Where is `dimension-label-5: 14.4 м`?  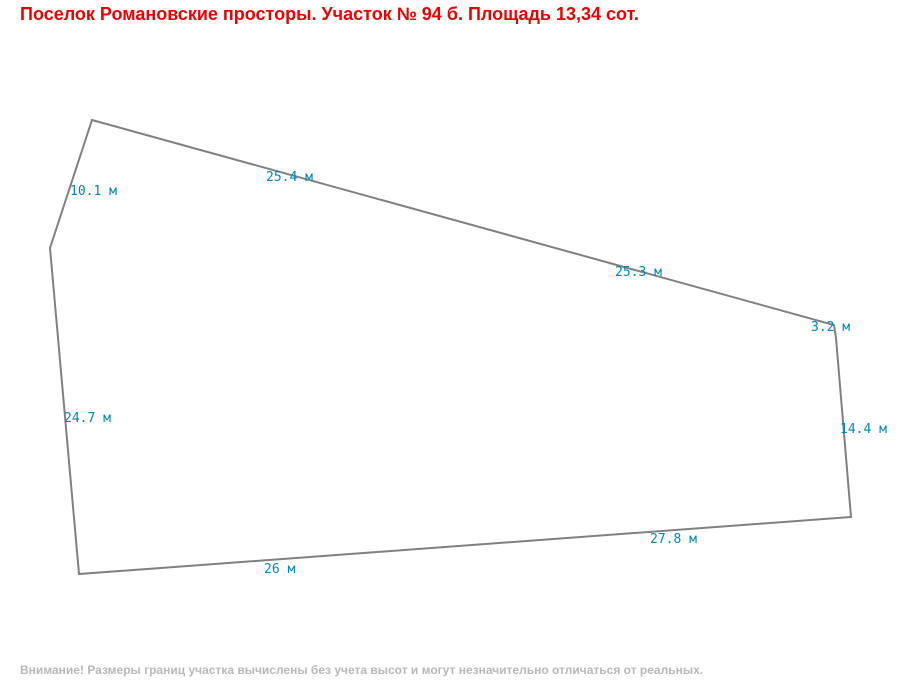 dimension-label-5: 14.4 м is located at coordinates (863, 429).